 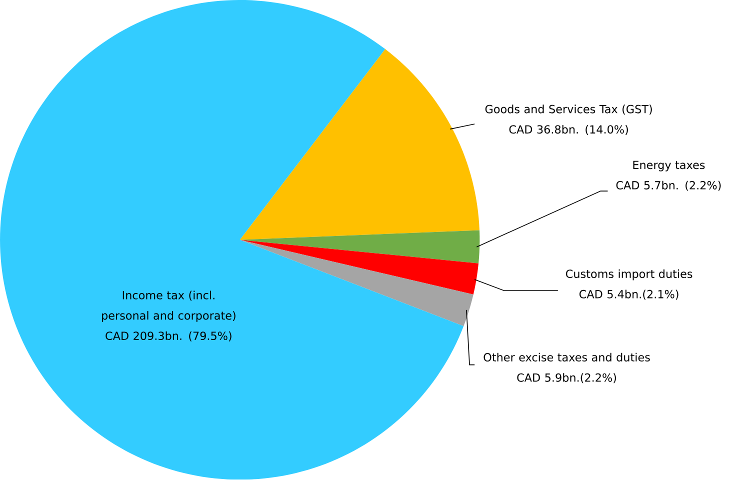 What do you see at coordinates (568, 130) in the screenshot?
I see `data-label: CAD 36.8bn. (14.0%)` at bounding box center [568, 130].